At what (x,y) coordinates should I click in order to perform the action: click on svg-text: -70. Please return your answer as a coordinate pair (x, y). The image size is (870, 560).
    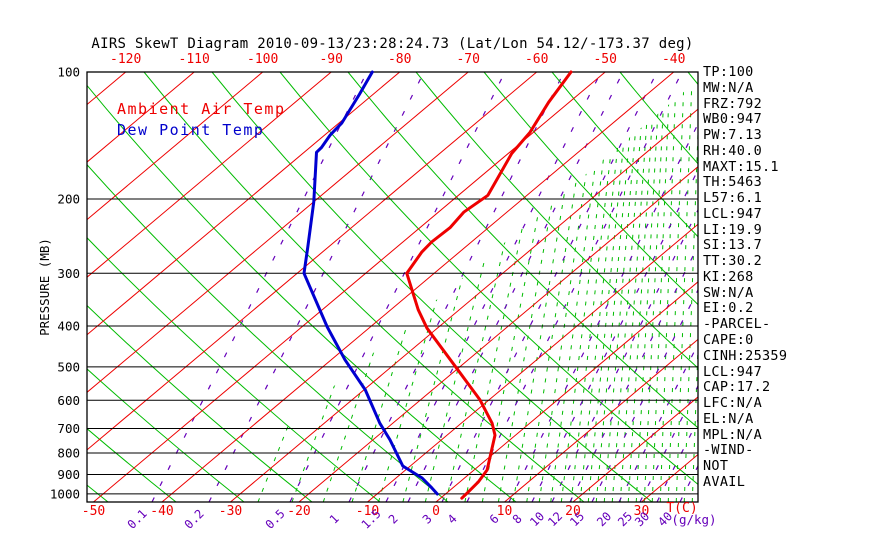
    Looking at the image, I should click on (467, 59).